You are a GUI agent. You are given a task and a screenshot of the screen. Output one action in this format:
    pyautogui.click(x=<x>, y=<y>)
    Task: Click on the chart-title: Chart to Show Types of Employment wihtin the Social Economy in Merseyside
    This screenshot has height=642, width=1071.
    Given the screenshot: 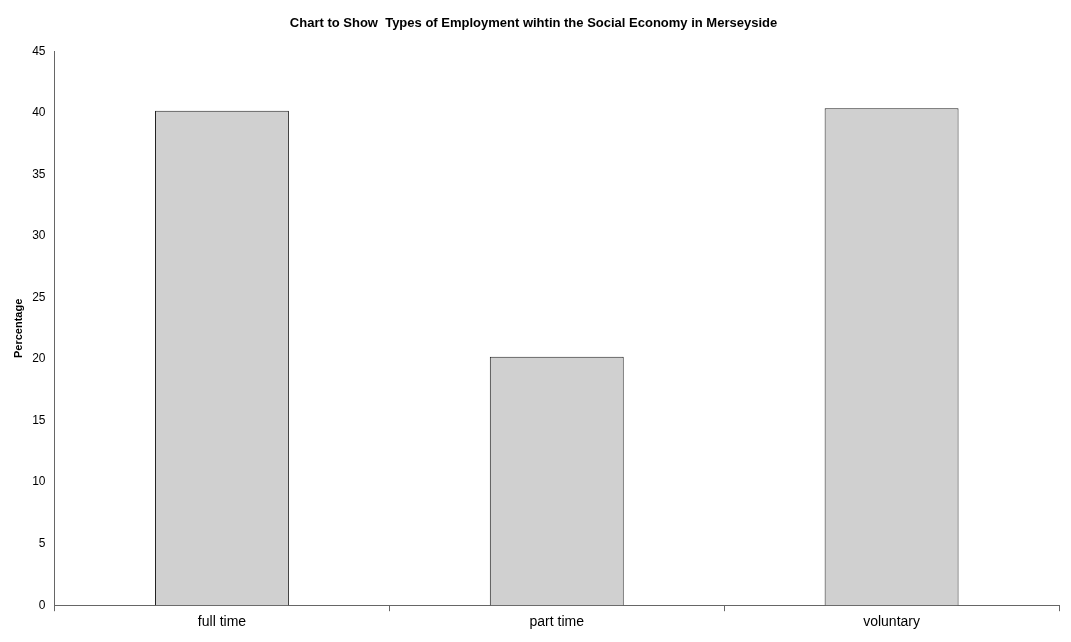 What is the action you would take?
    pyautogui.click(x=533, y=23)
    